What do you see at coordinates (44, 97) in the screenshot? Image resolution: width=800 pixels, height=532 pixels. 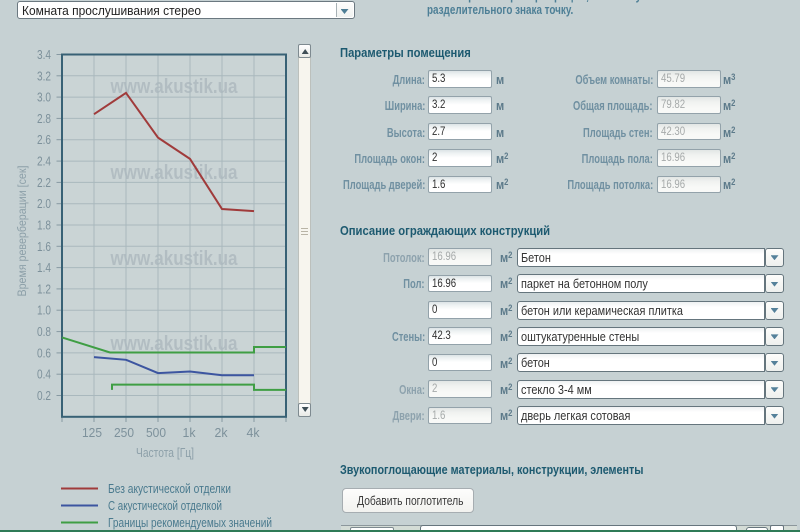 I see `svg-text: 3.0` at bounding box center [44, 97].